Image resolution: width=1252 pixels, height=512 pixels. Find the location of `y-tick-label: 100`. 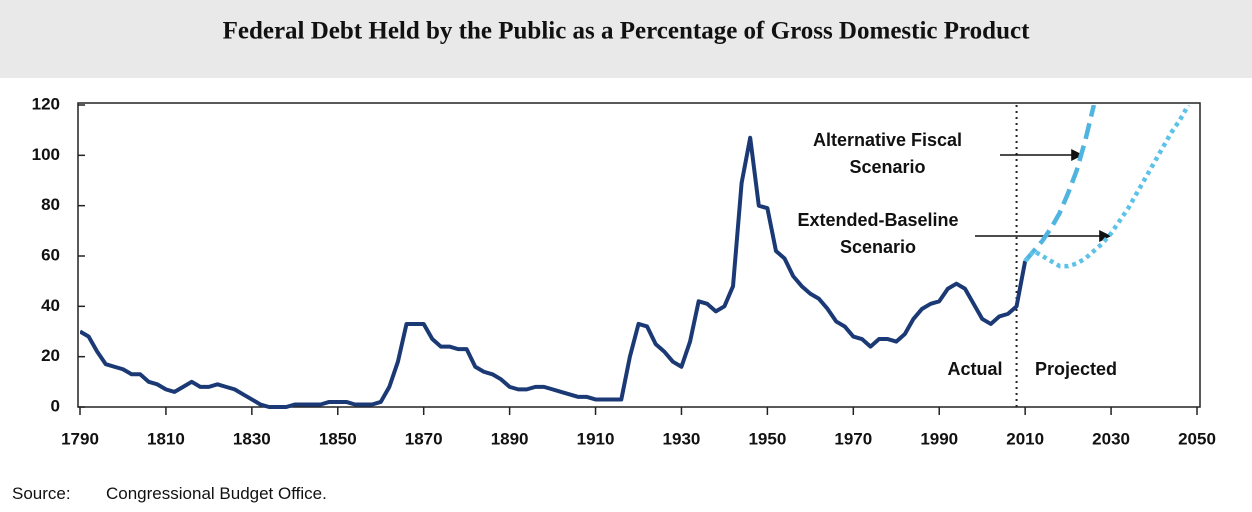

y-tick-label: 100 is located at coordinates (46, 154).